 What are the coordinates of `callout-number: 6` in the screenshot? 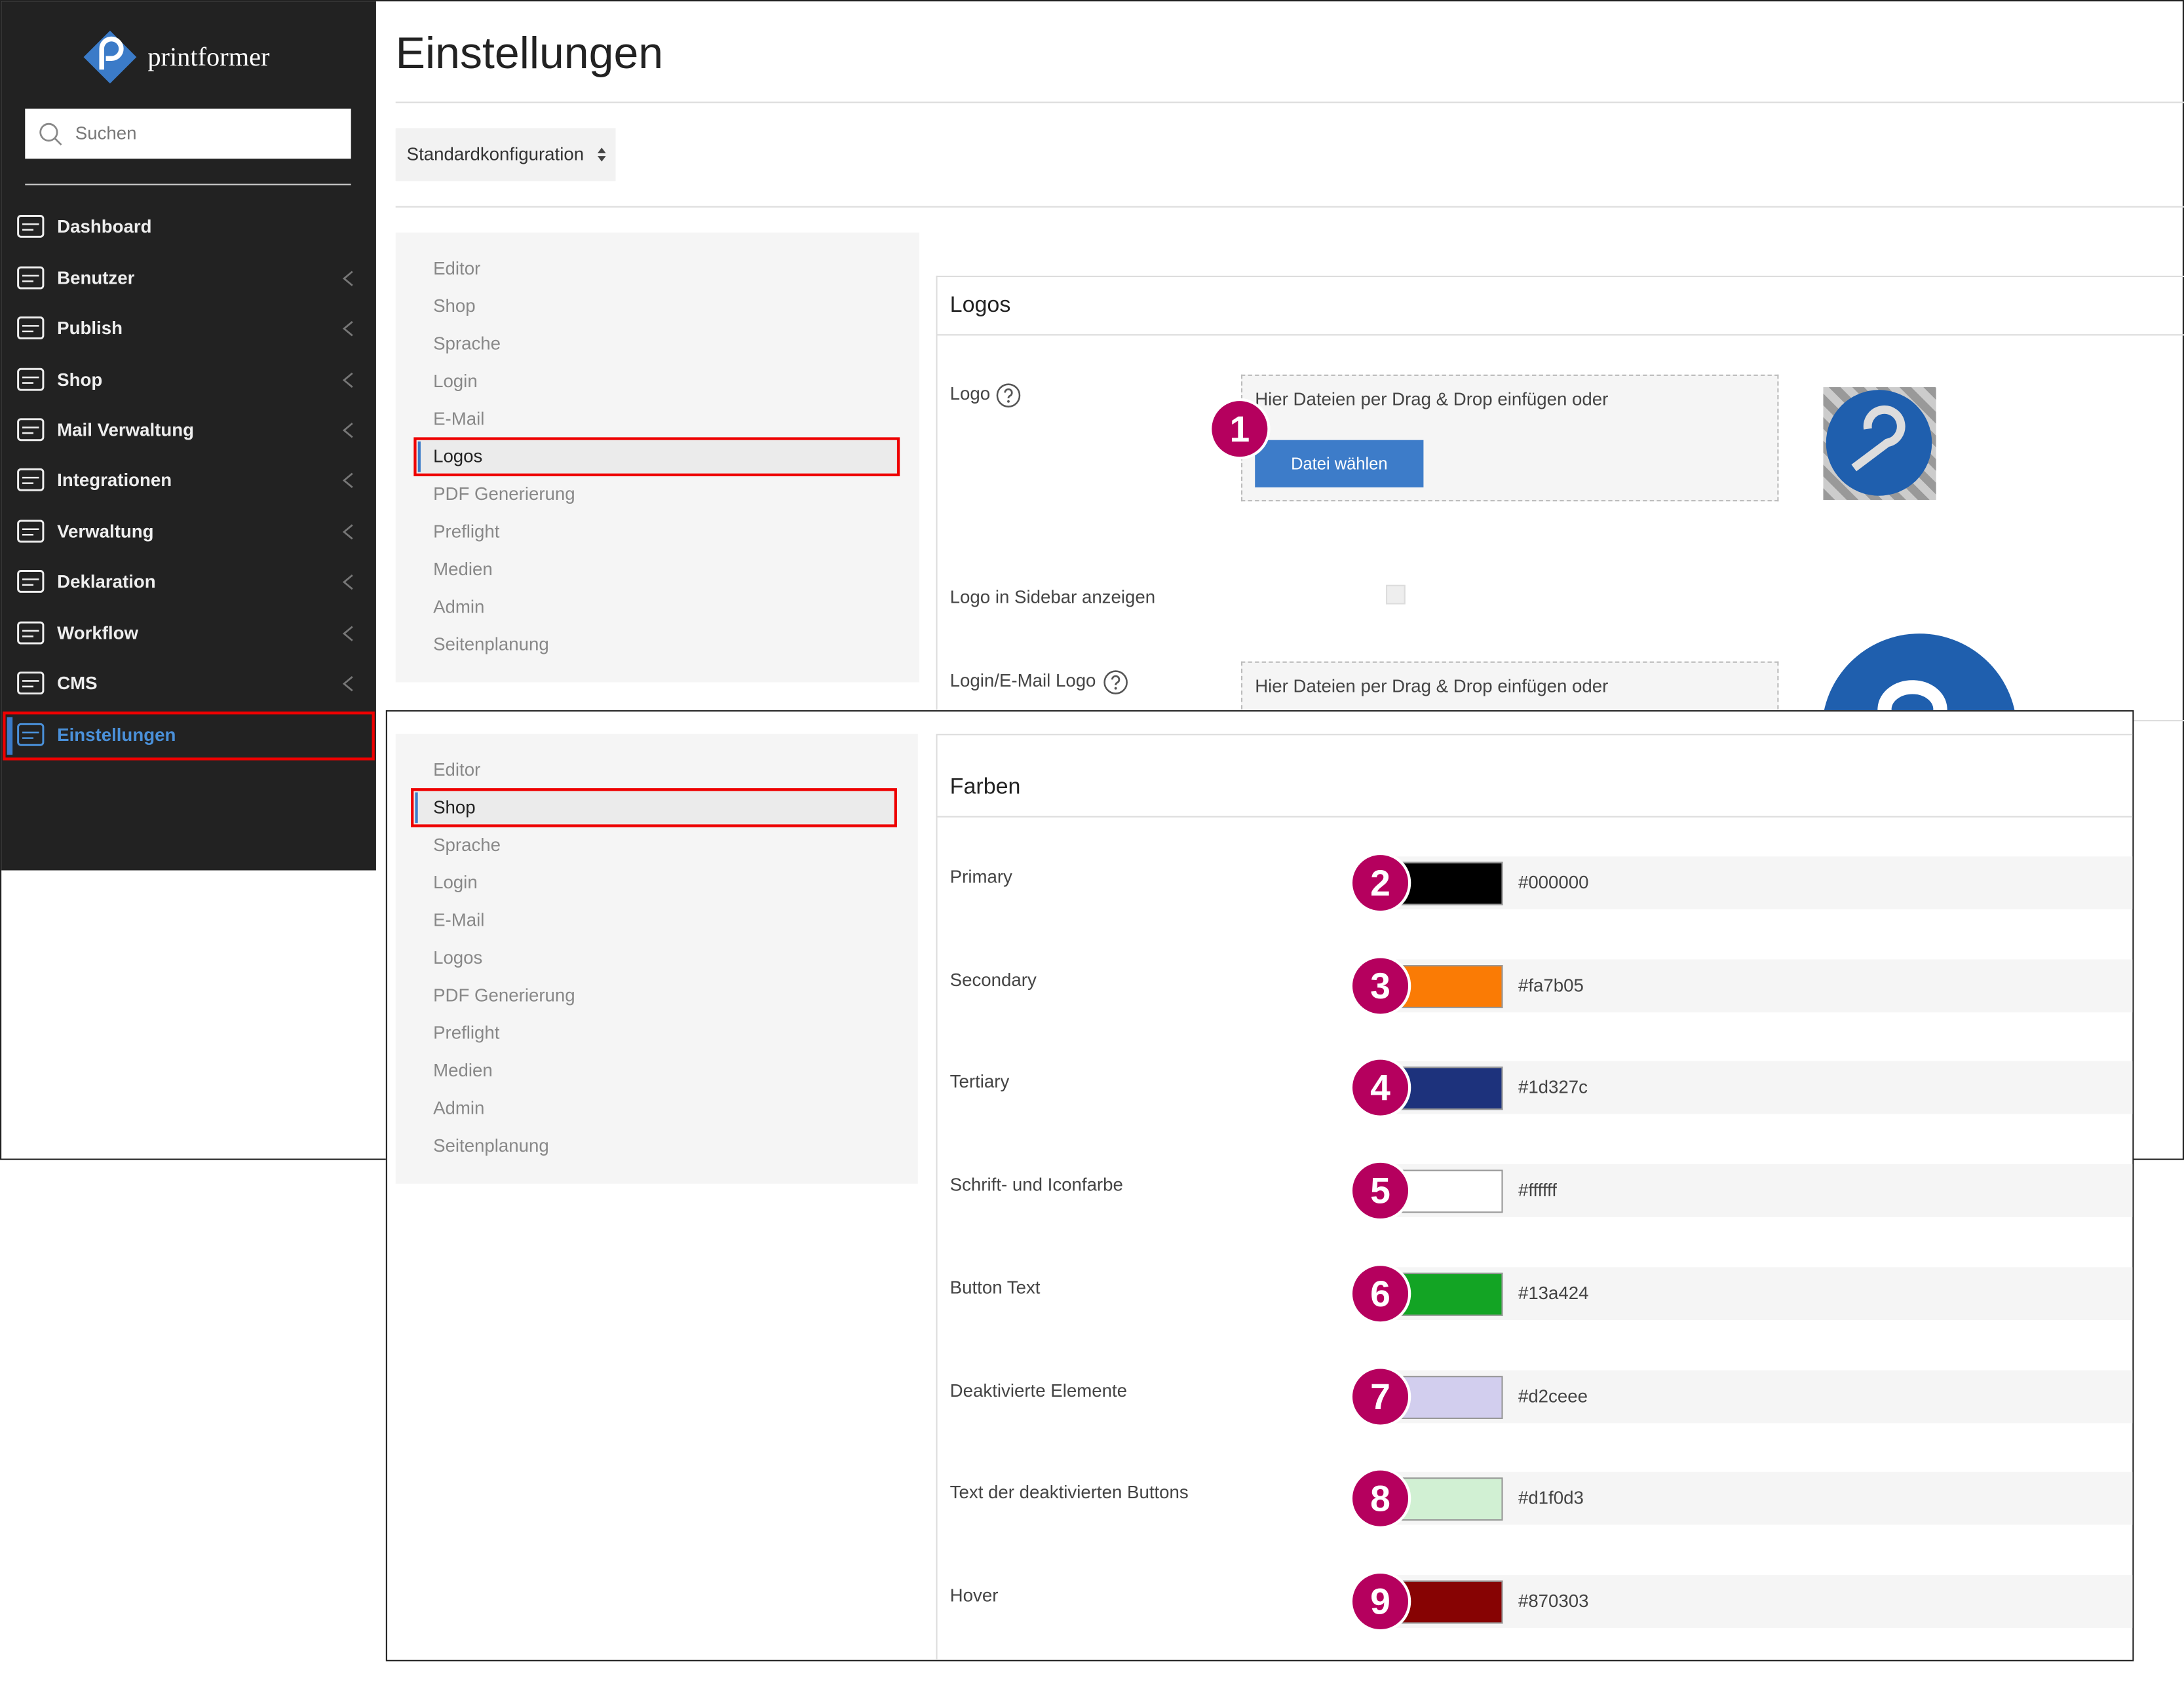 It's located at (1380, 1293).